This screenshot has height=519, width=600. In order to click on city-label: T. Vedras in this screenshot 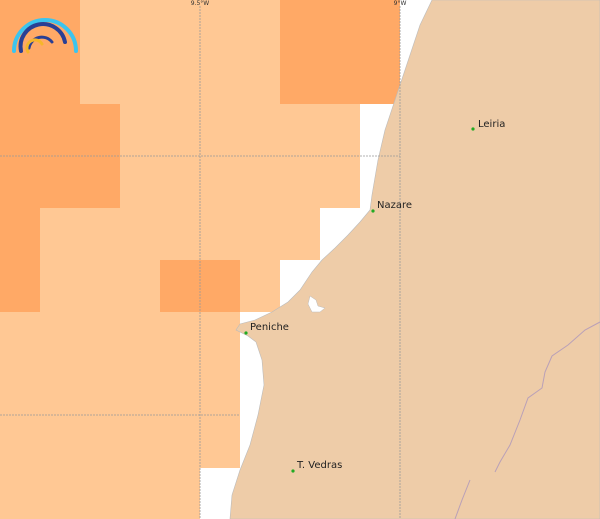, I will do `click(319, 465)`.